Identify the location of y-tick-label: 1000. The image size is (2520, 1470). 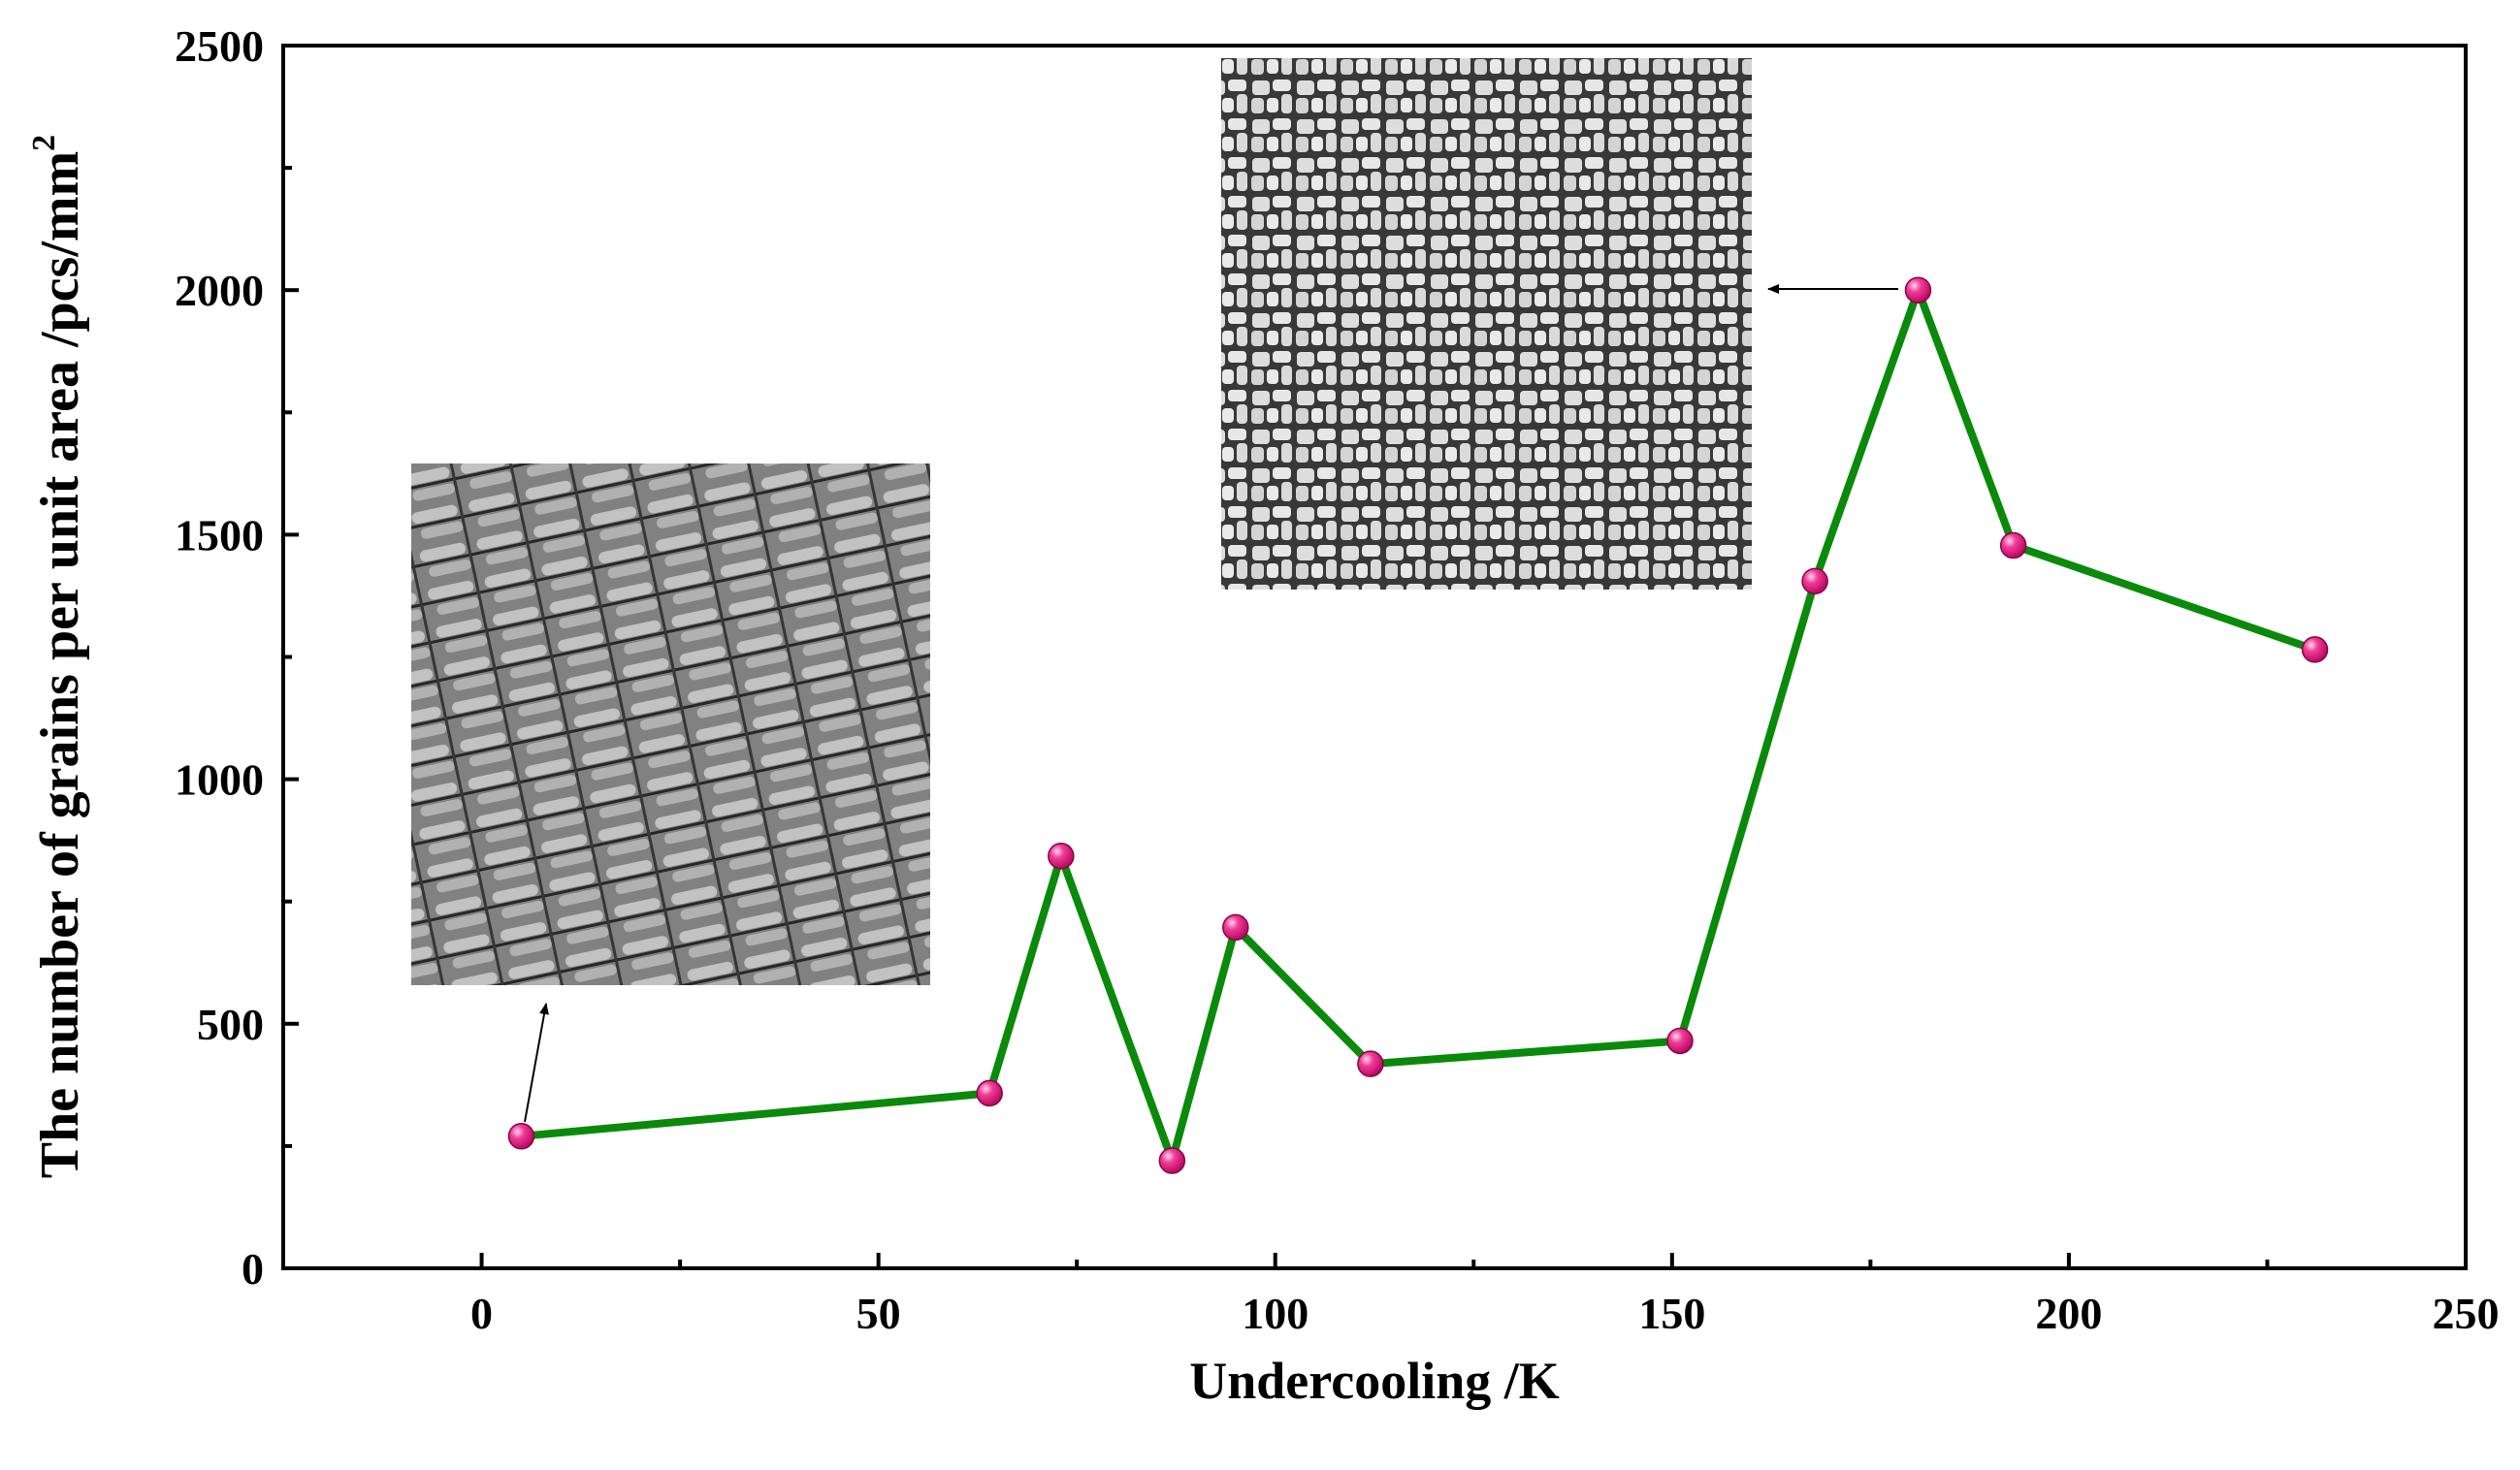
(219, 780).